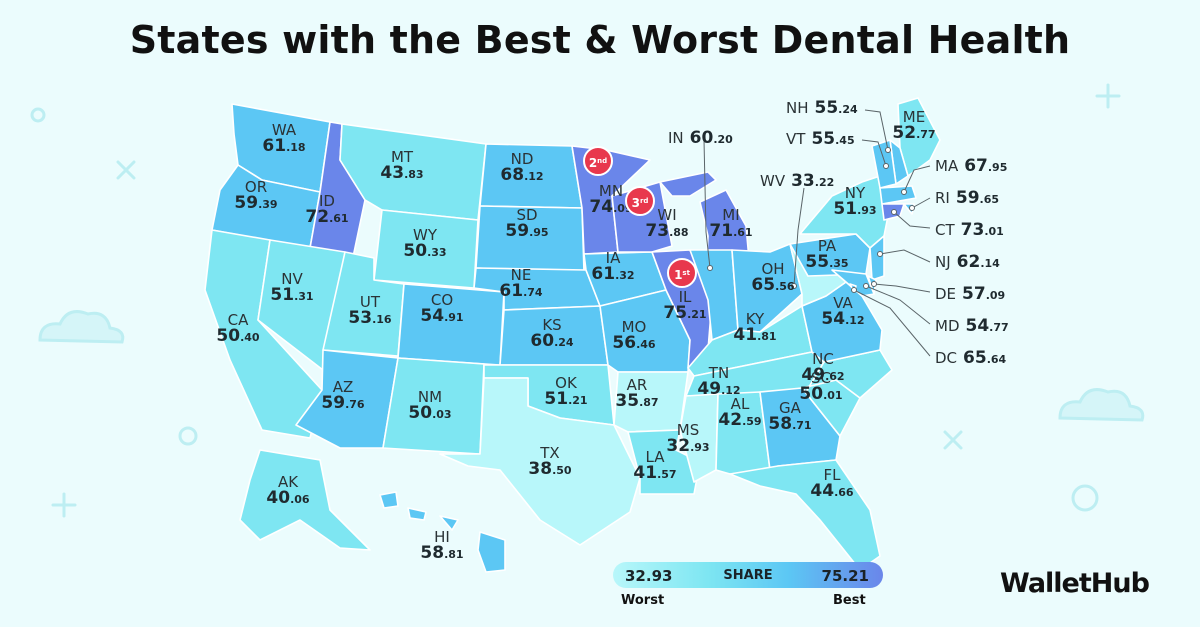  I want to click on label-fl: FL 44.66, so click(831, 484).